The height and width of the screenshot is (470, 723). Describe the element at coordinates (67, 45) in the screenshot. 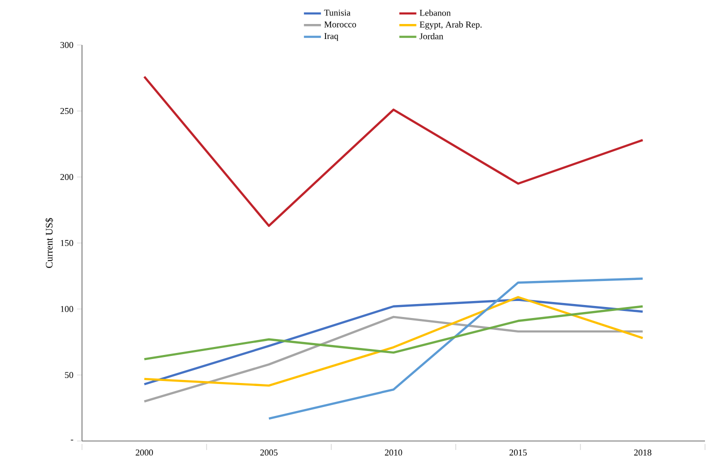

I see `y-tick-label: 300` at that location.